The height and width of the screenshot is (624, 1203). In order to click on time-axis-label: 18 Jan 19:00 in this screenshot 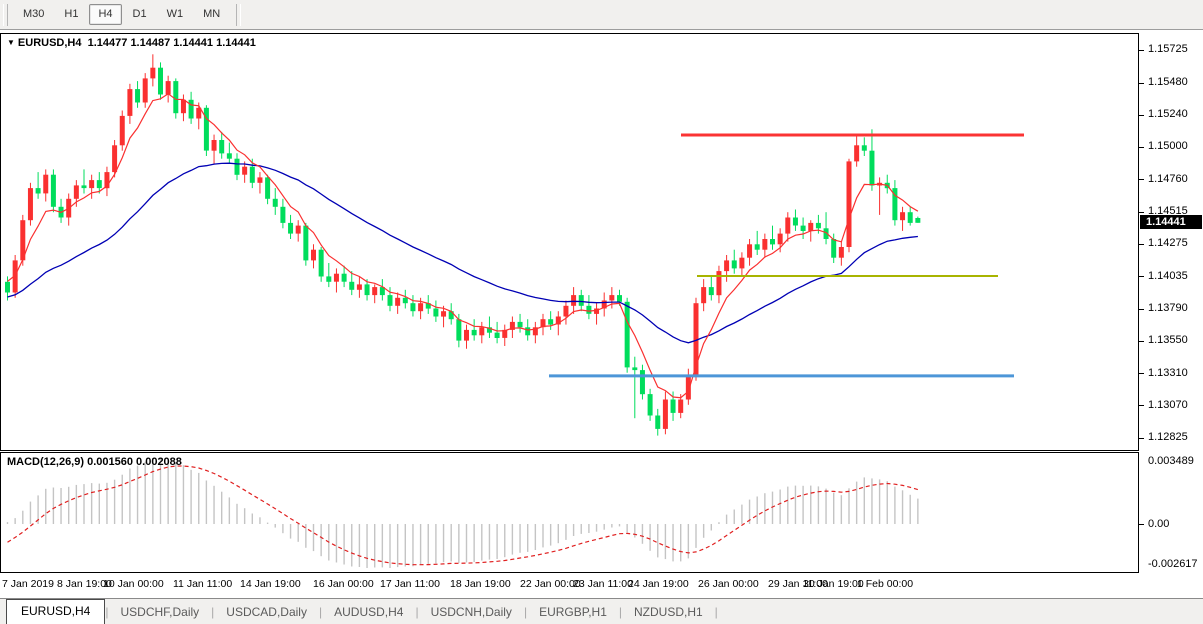, I will do `click(480, 584)`.